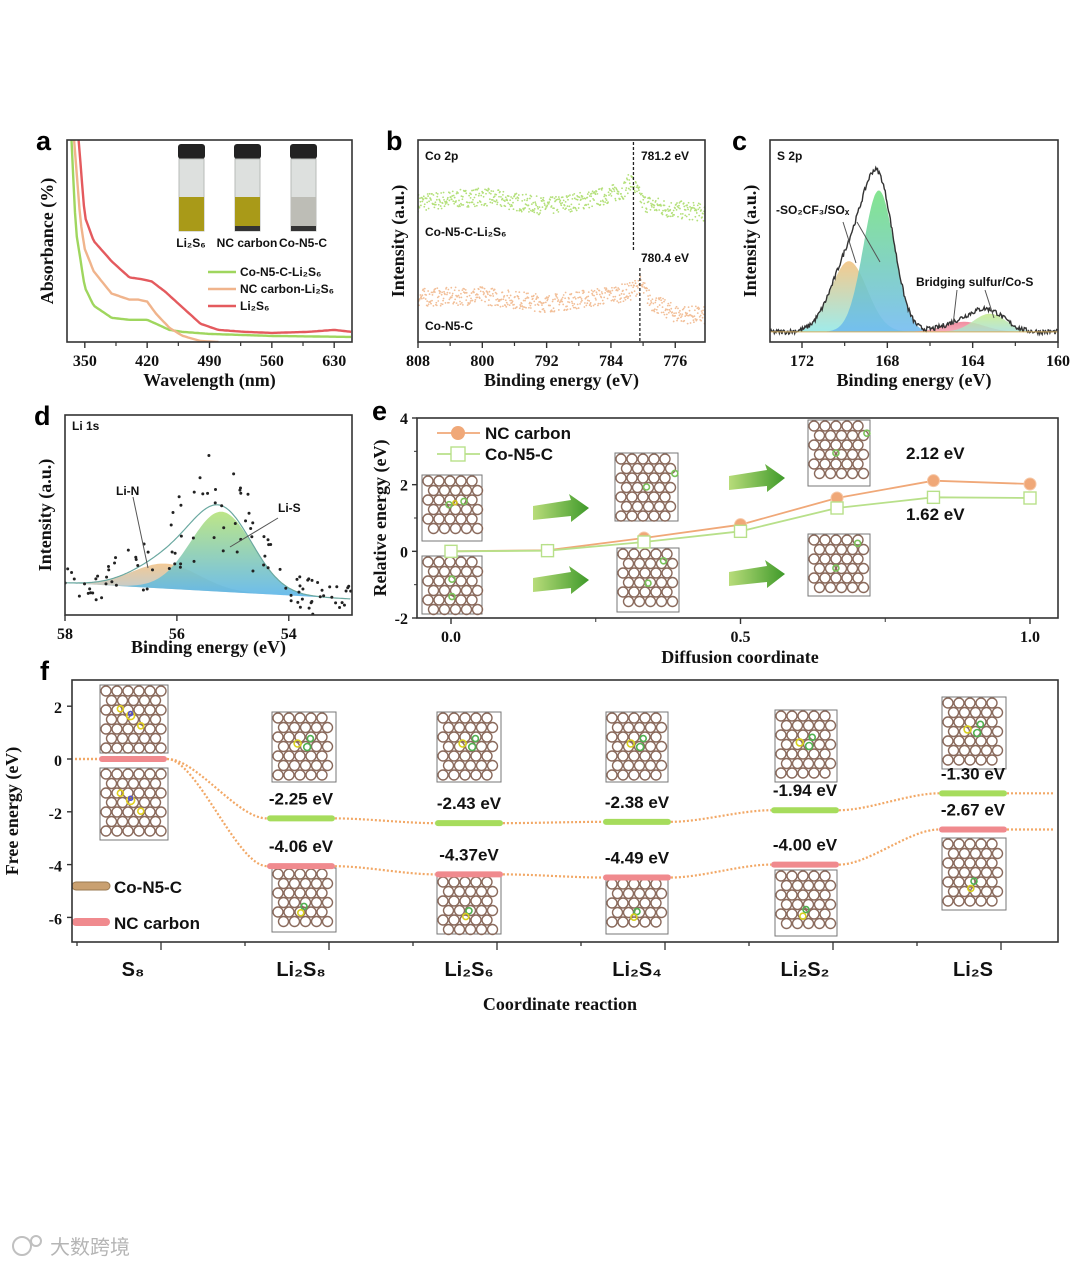 This screenshot has height=1268, width=1080. What do you see at coordinates (134, 719) in the screenshot?
I see `structure-inset` at bounding box center [134, 719].